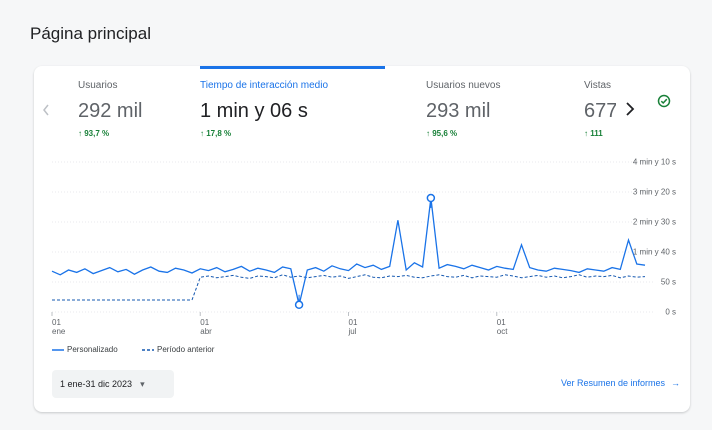 This screenshot has width=712, height=430. I want to click on metric-tab: Vistas 677 ↑ 111, so click(600, 109).